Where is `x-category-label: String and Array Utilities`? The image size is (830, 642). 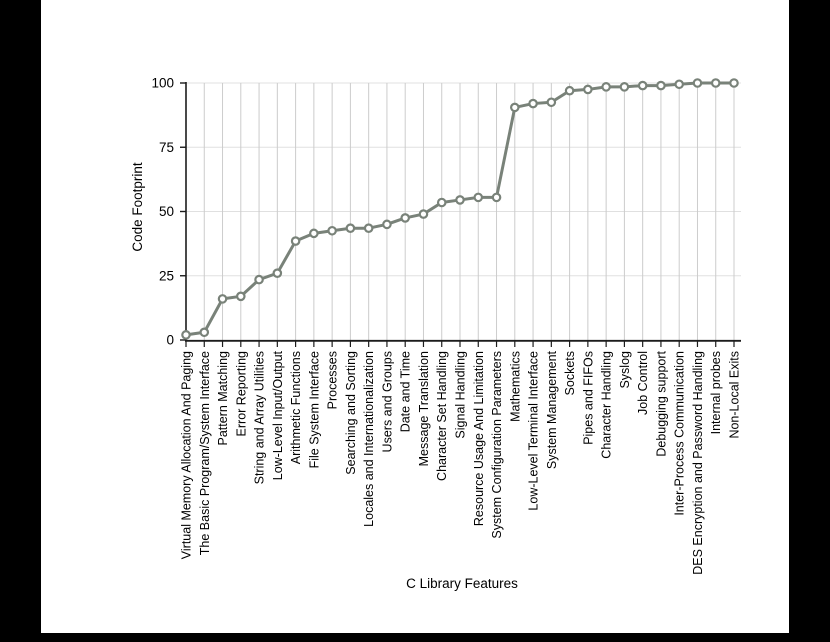
x-category-label: String and Array Utilities is located at coordinates (260, 417).